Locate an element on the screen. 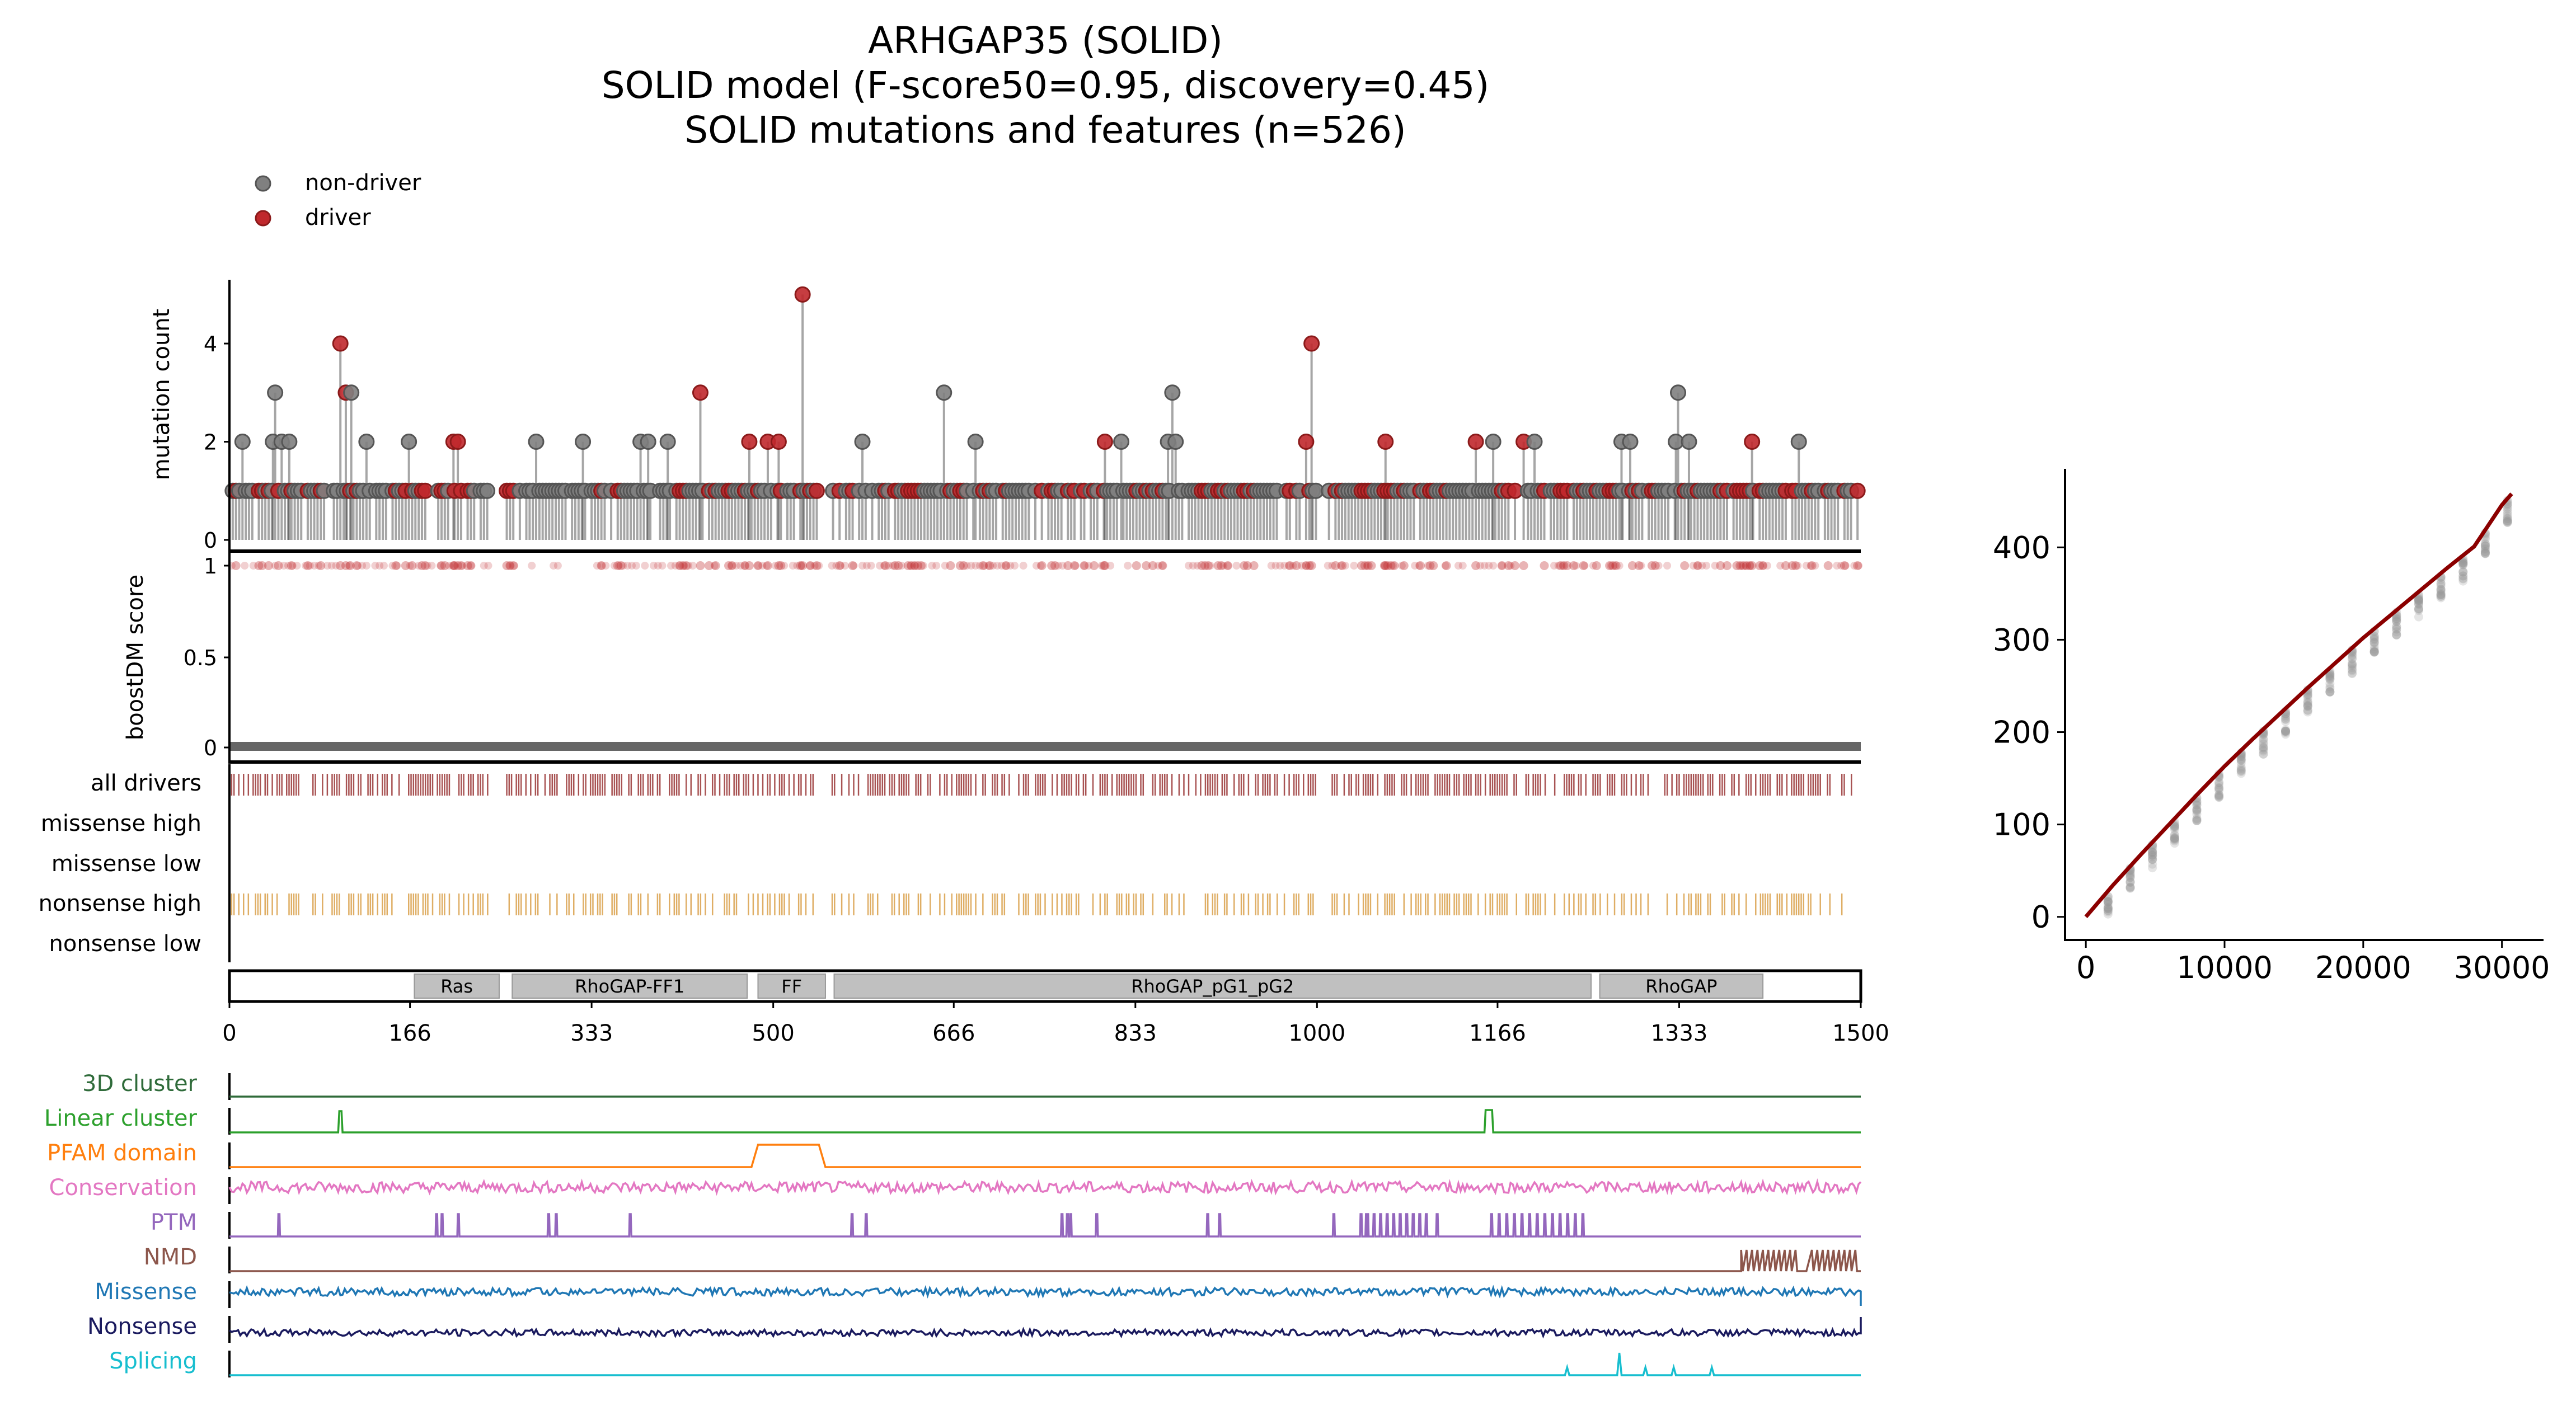  domain-box is located at coordinates (630, 986).